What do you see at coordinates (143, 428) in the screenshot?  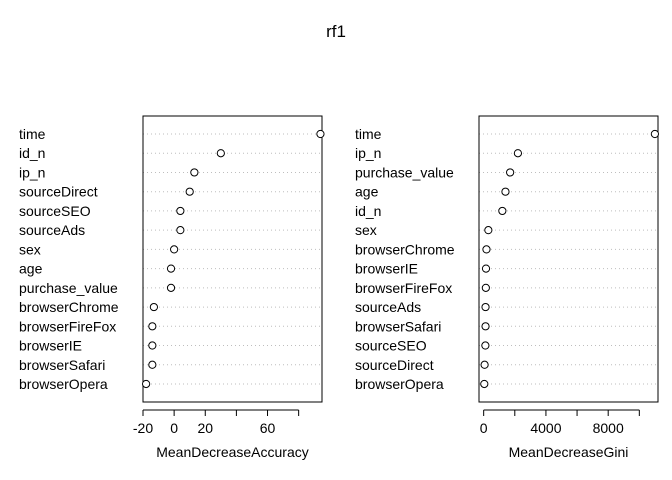 I see `x-tick-label: -20` at bounding box center [143, 428].